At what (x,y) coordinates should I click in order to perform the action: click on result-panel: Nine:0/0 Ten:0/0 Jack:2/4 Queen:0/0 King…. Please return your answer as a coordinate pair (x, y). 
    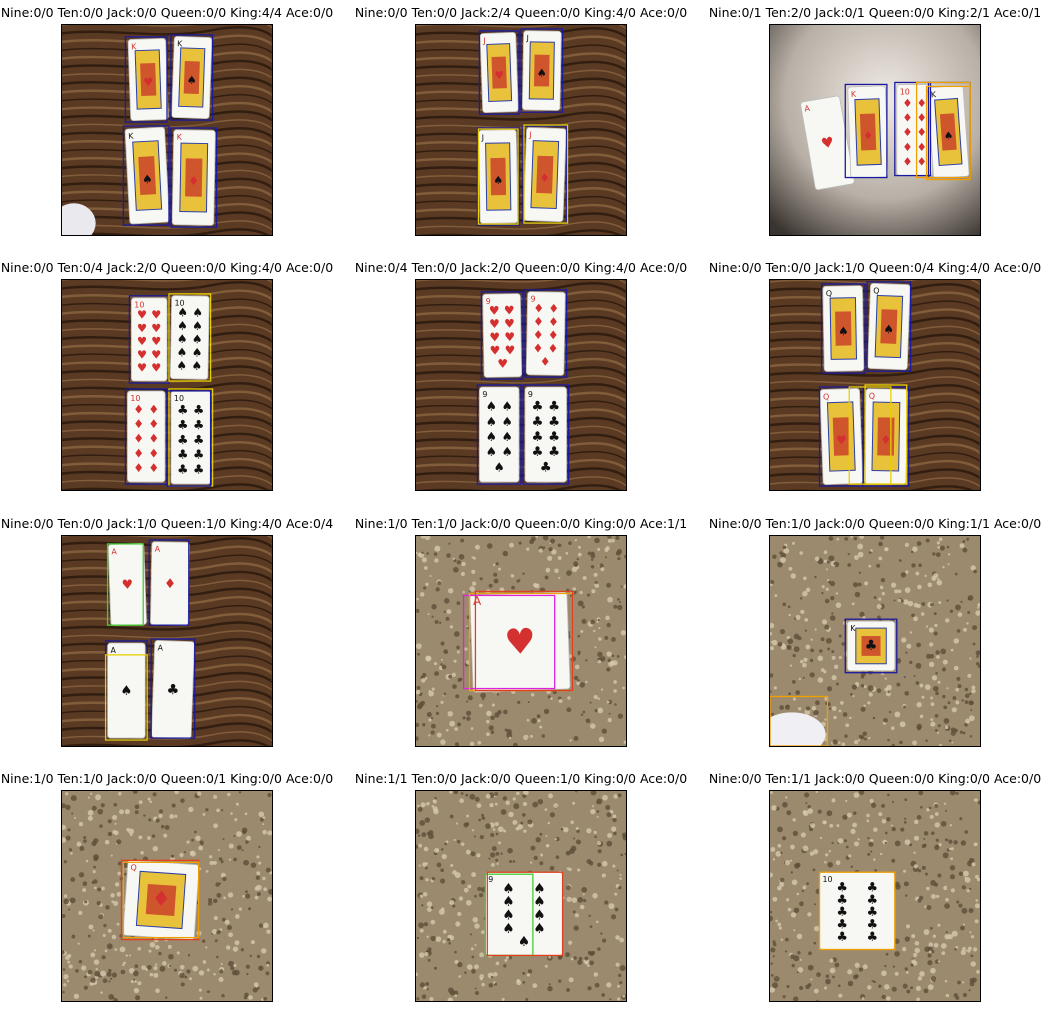
    Looking at the image, I should click on (535, 120).